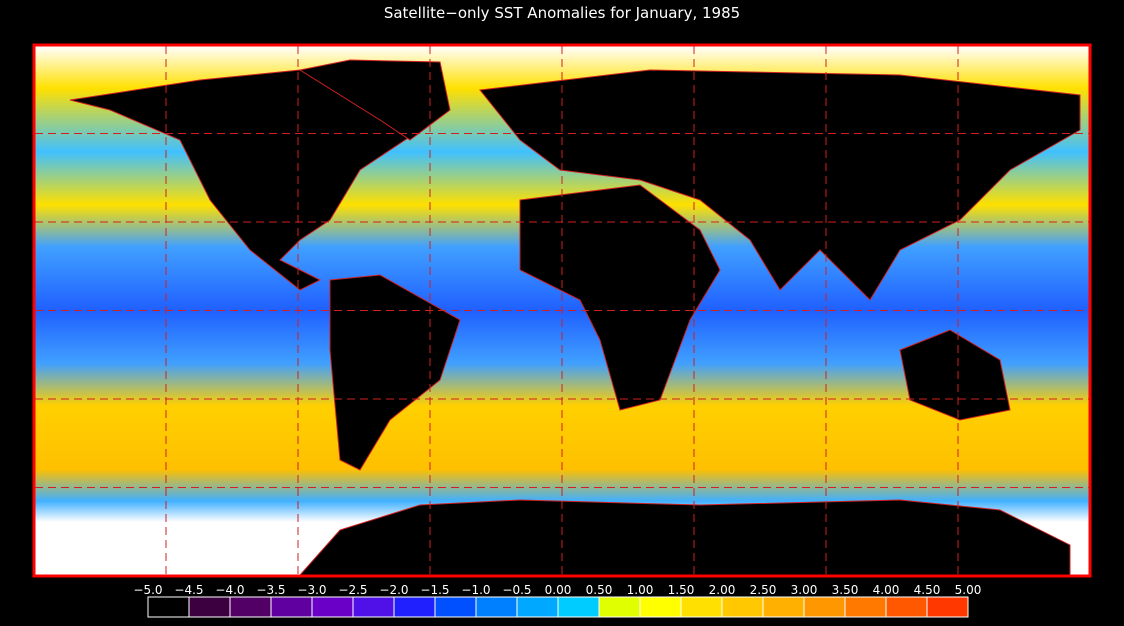 This screenshot has height=626, width=1124. Describe the element at coordinates (599, 590) in the screenshot. I see `colorbar-tick-label: 0.50` at that location.